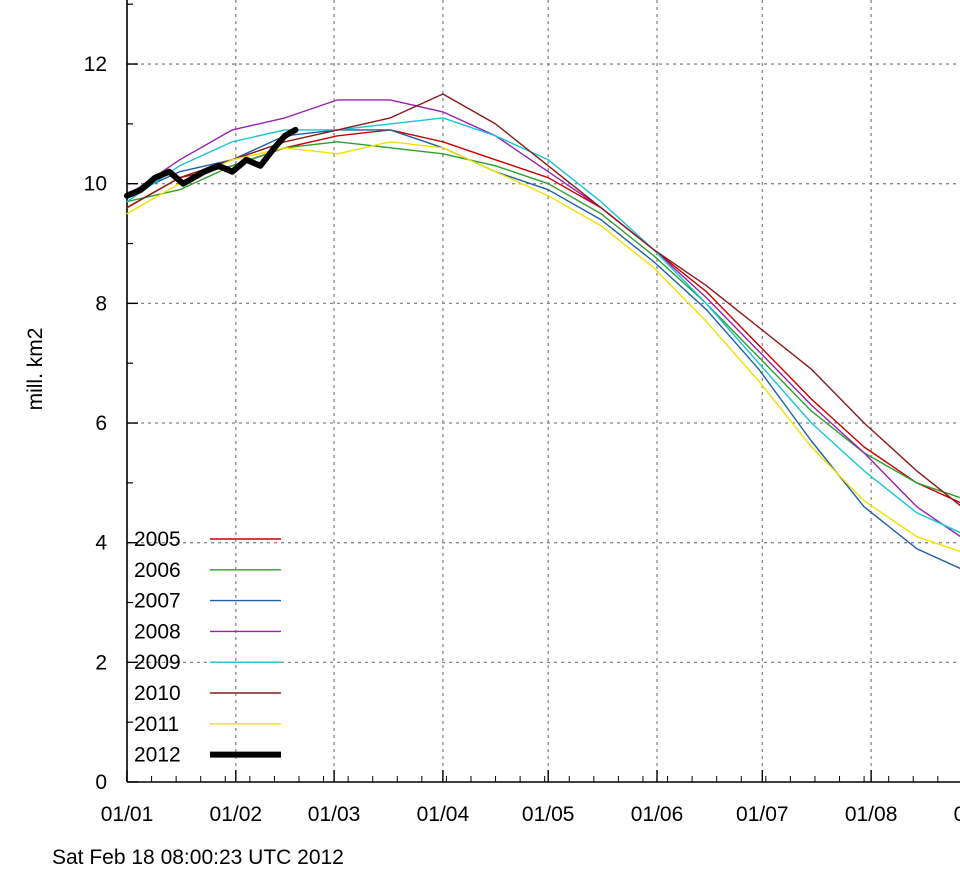 This screenshot has width=960, height=876. I want to click on x-tick-label: 01/09, so click(957, 814).